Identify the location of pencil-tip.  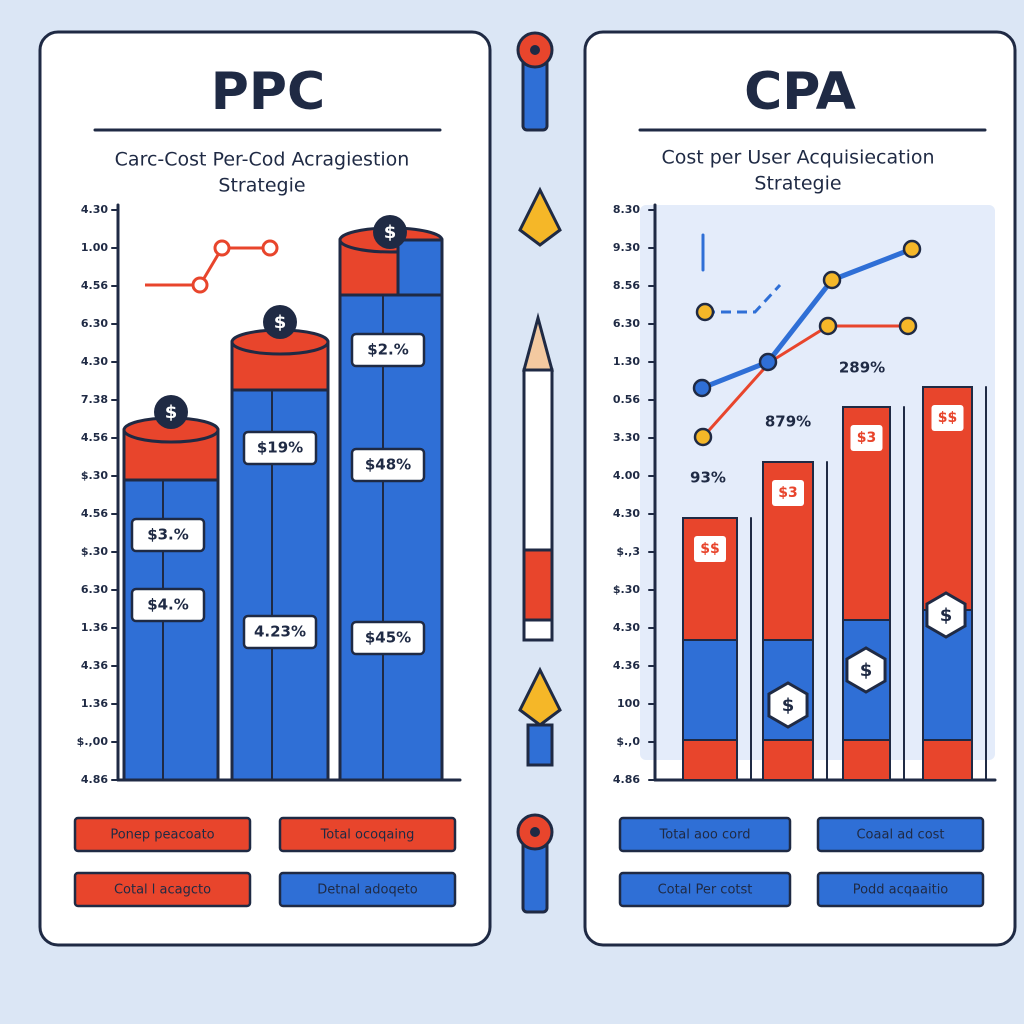
(538, 342).